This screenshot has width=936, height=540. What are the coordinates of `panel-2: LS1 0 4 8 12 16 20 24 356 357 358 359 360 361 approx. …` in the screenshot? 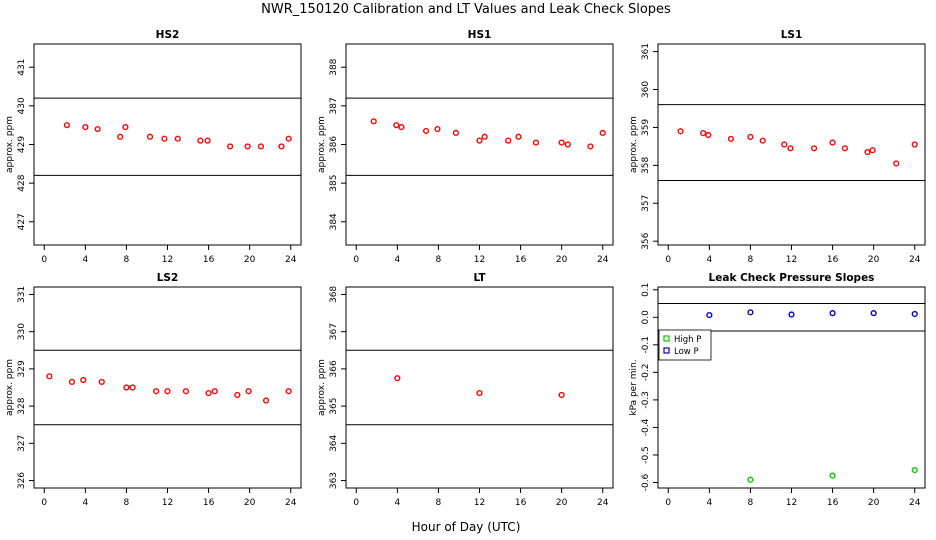 It's located at (777, 147).